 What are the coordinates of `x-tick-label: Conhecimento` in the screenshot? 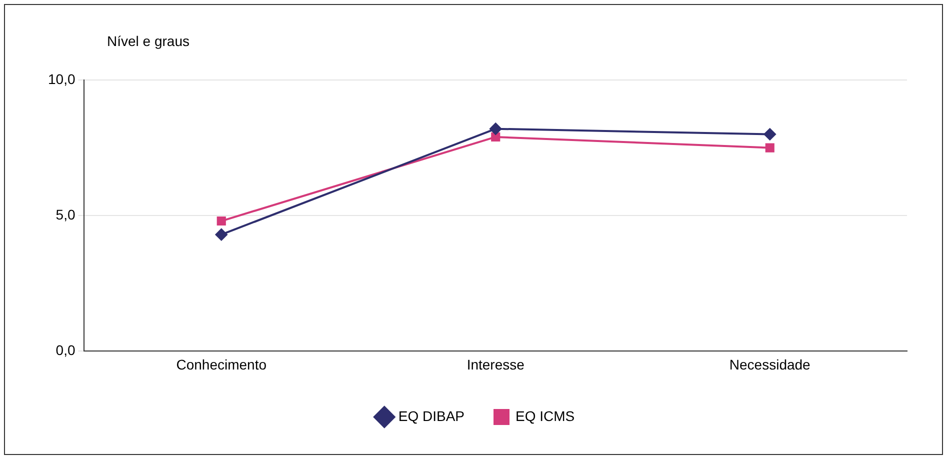 It's located at (221, 364).